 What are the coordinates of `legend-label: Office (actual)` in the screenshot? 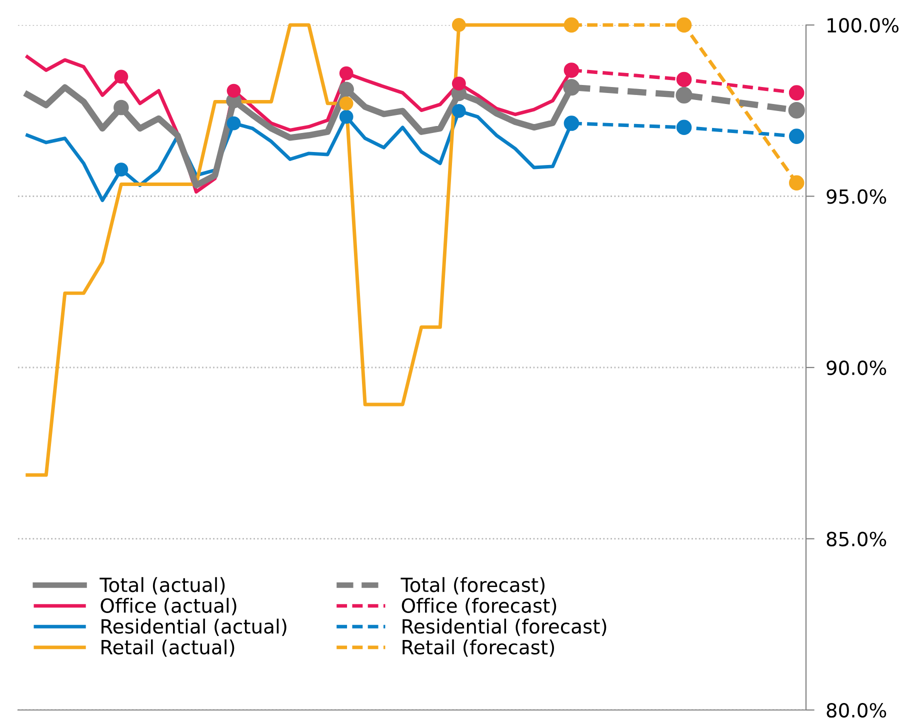 It's located at (168, 607).